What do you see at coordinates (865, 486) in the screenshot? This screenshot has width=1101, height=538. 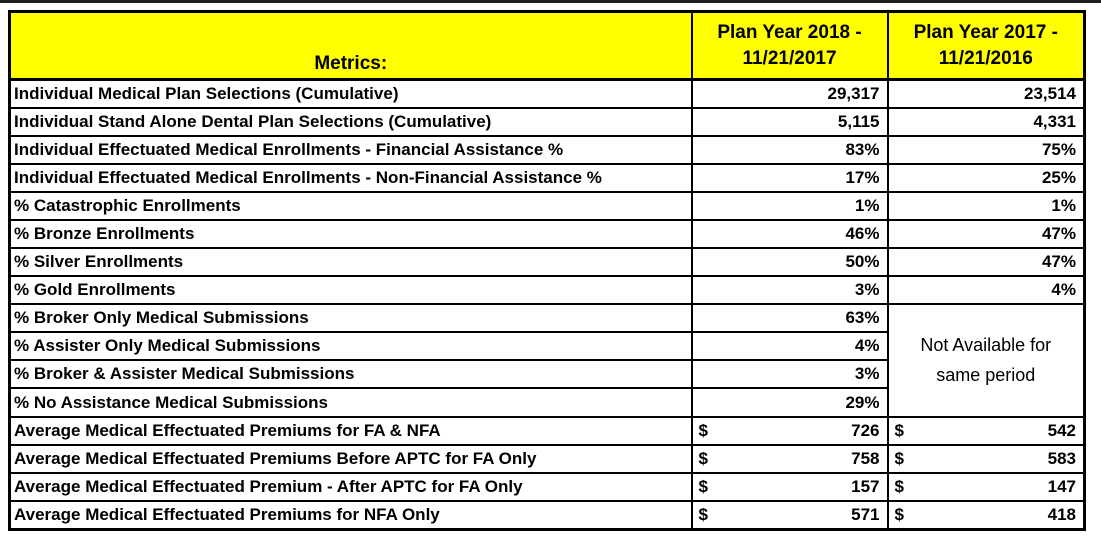 I see `currency-value: 157` at bounding box center [865, 486].